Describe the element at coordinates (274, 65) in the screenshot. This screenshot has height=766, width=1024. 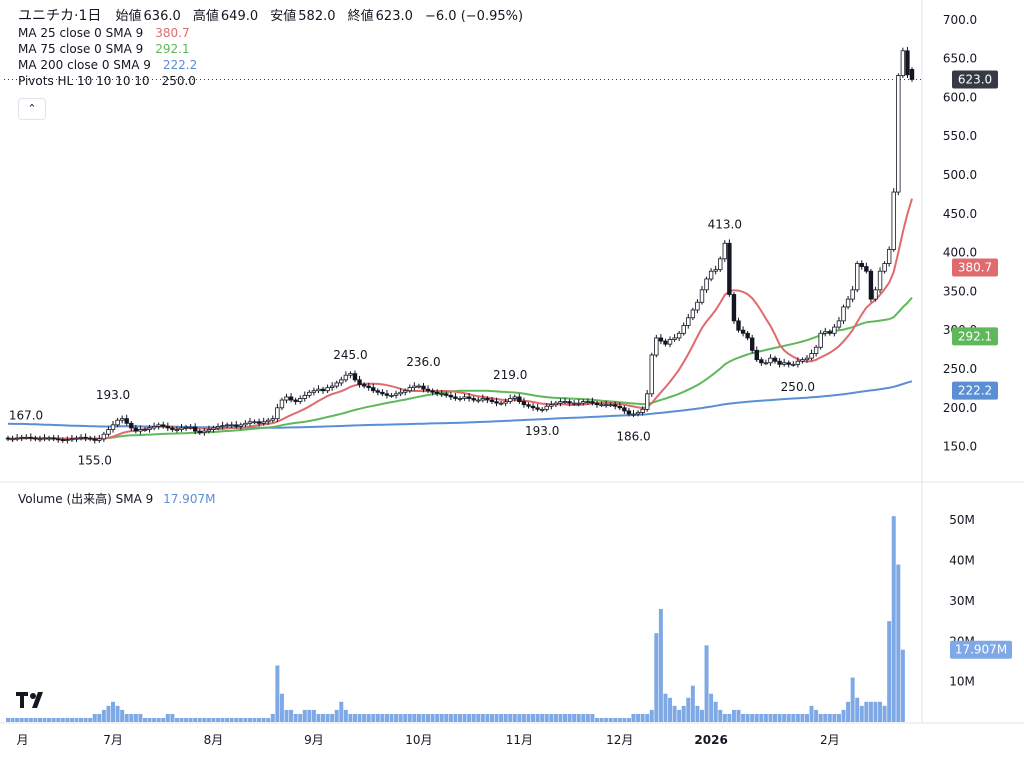
I see `ma200-legend: MA 200 close 0 SMA 9 222.2` at that location.